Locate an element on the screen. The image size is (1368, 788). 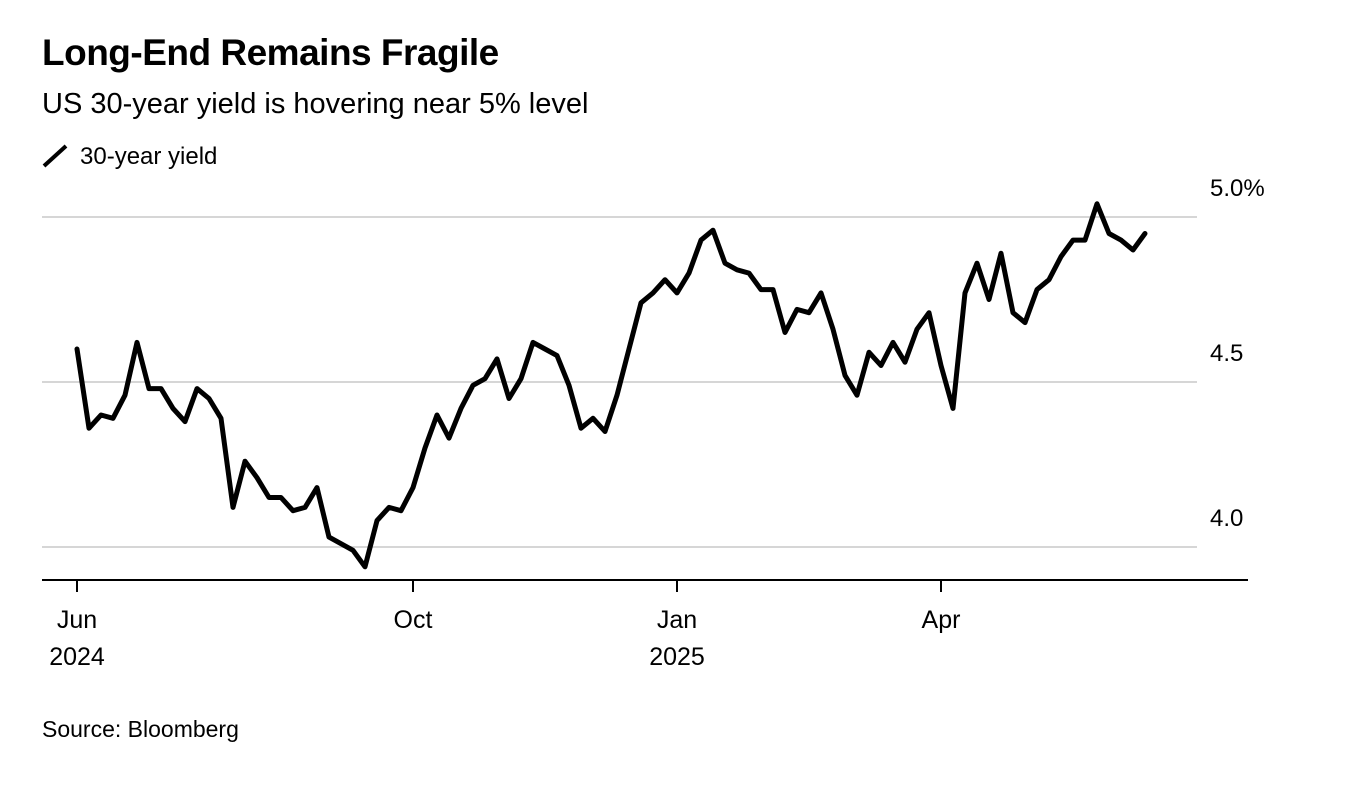
y-tick-label: 4.0 is located at coordinates (1227, 518).